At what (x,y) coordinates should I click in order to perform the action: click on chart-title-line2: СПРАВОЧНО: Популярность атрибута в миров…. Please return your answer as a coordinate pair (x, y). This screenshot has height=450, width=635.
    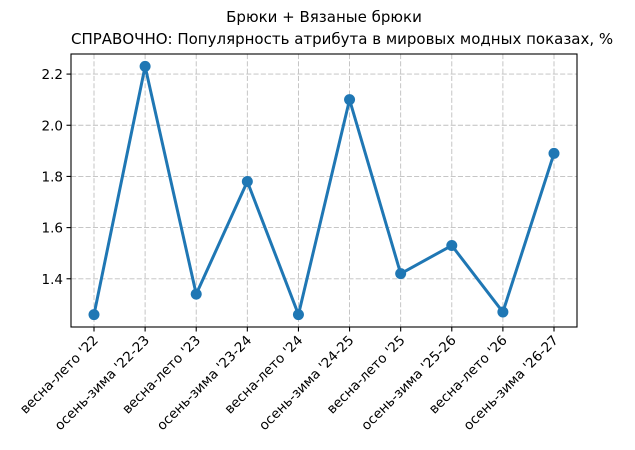
    Looking at the image, I should click on (342, 39).